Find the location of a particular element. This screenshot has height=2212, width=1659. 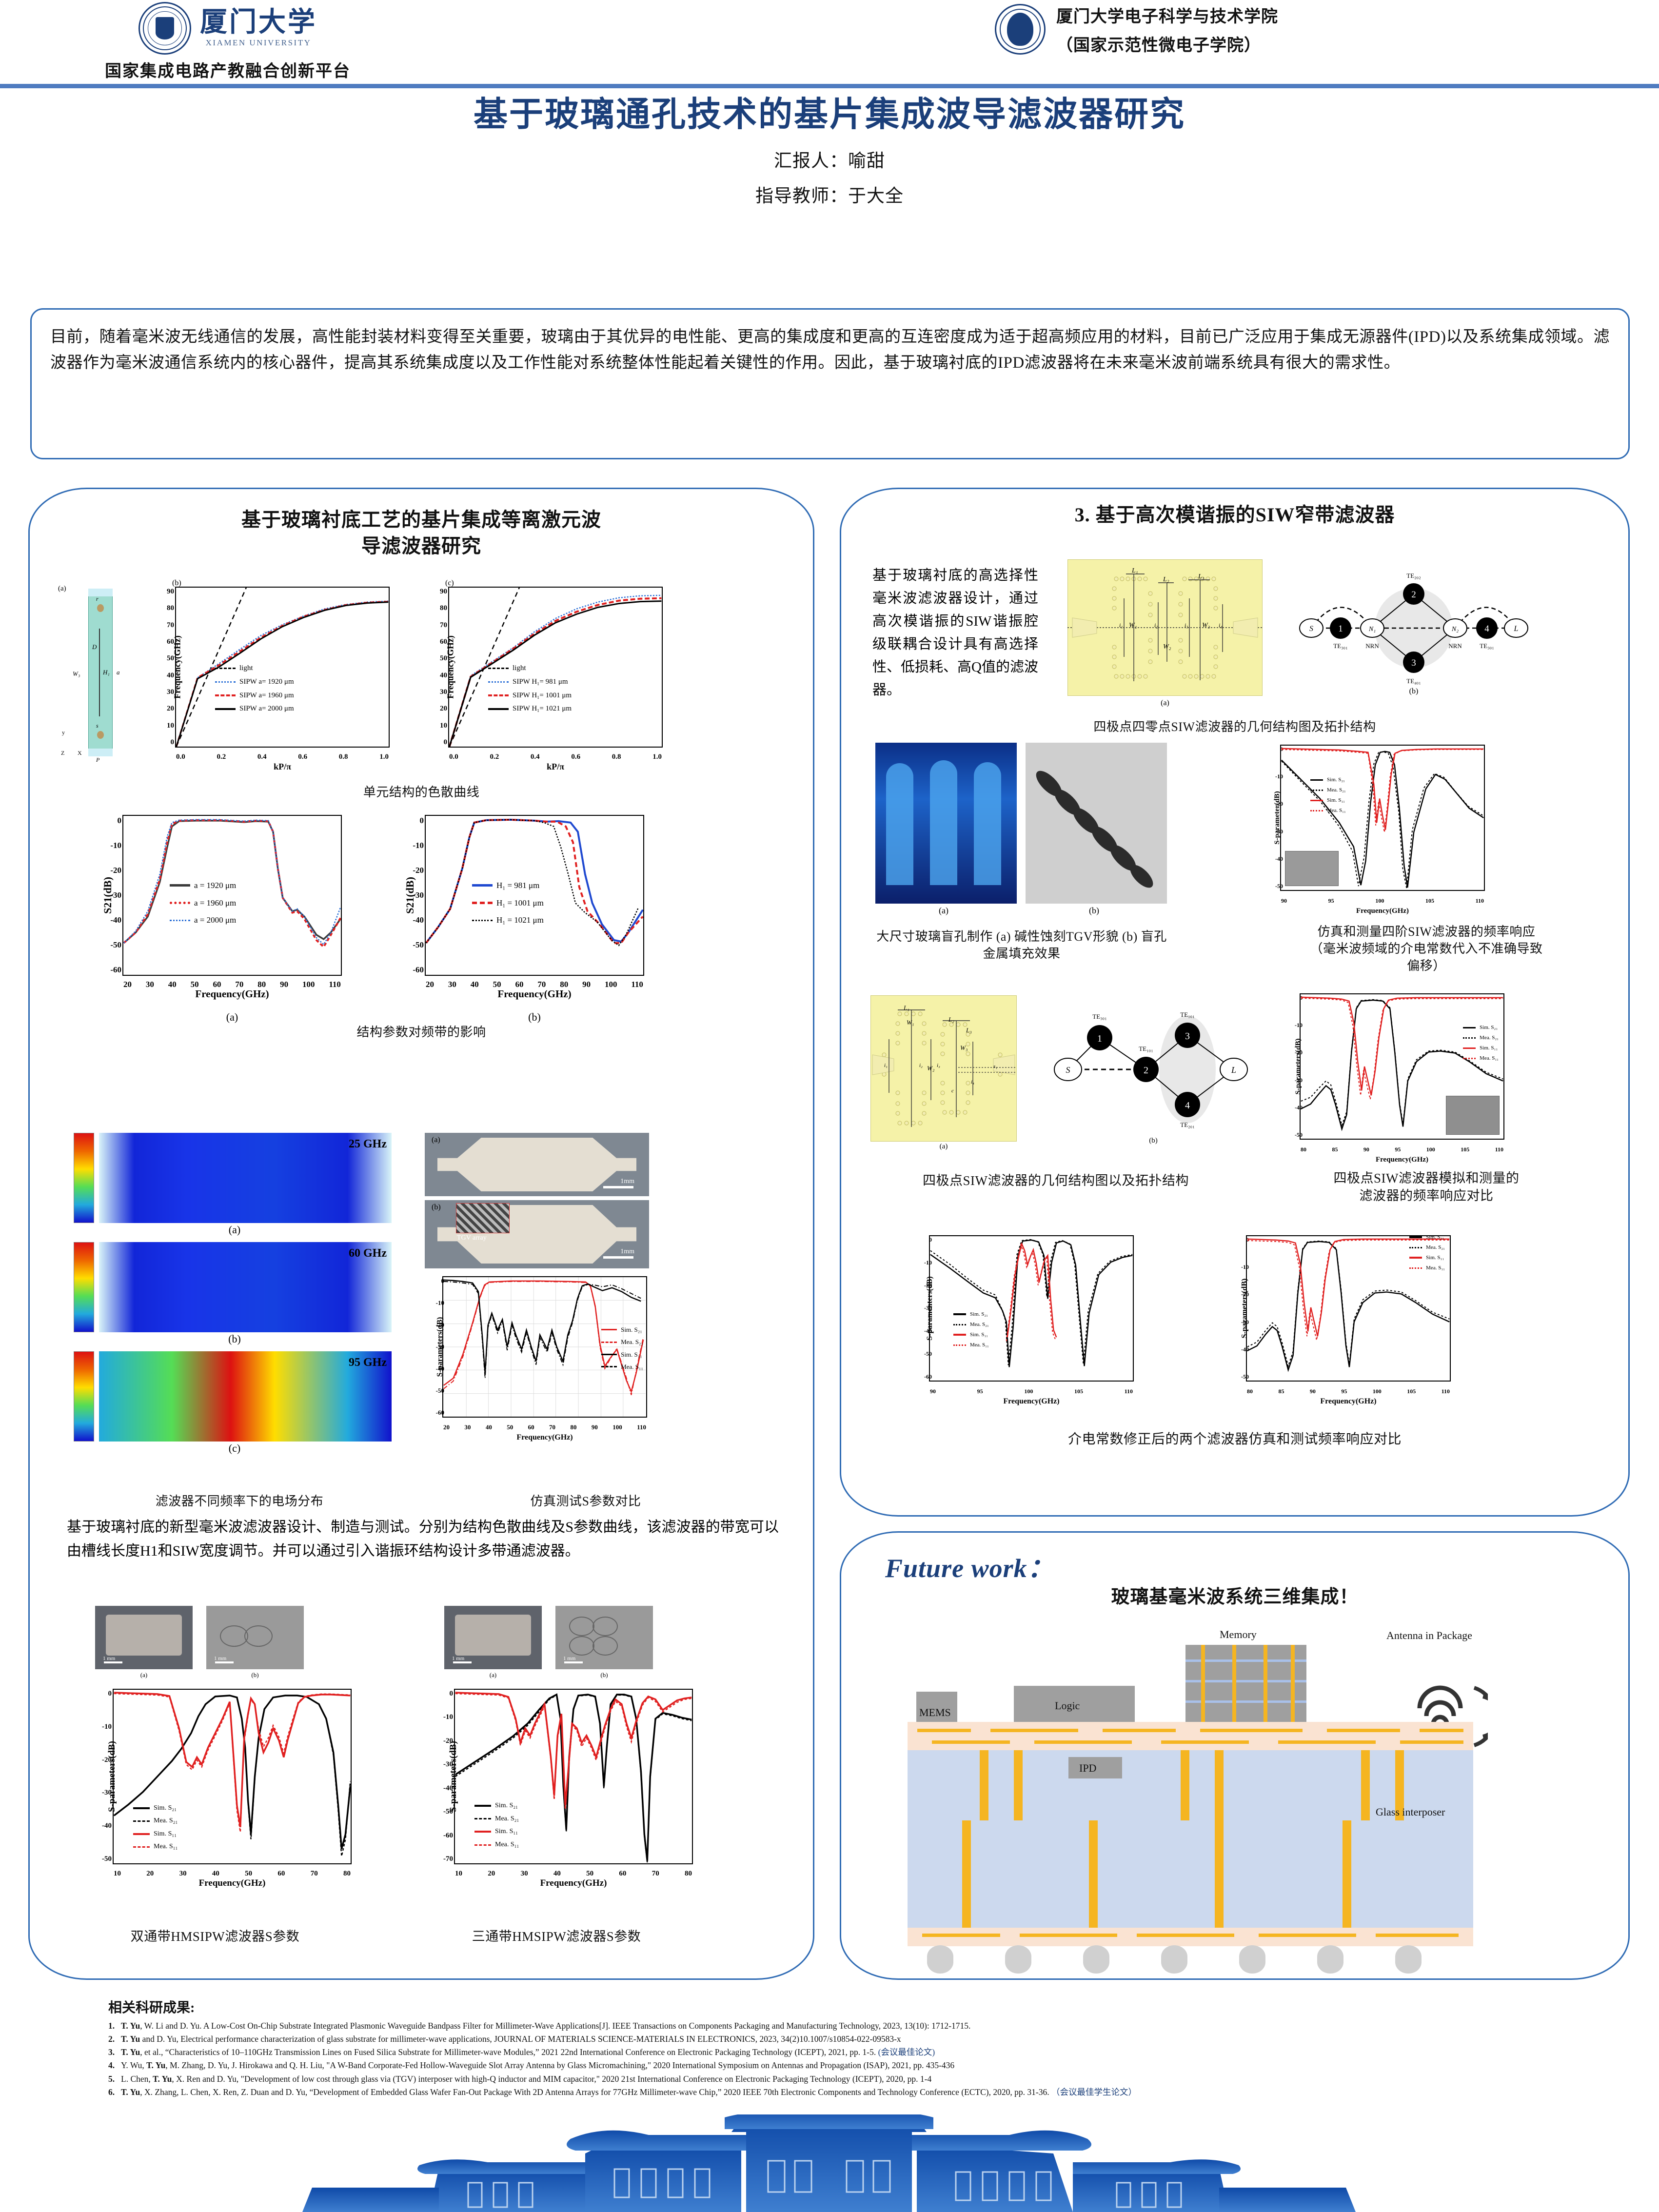

filter-body-a is located at coordinates (536, 1164).